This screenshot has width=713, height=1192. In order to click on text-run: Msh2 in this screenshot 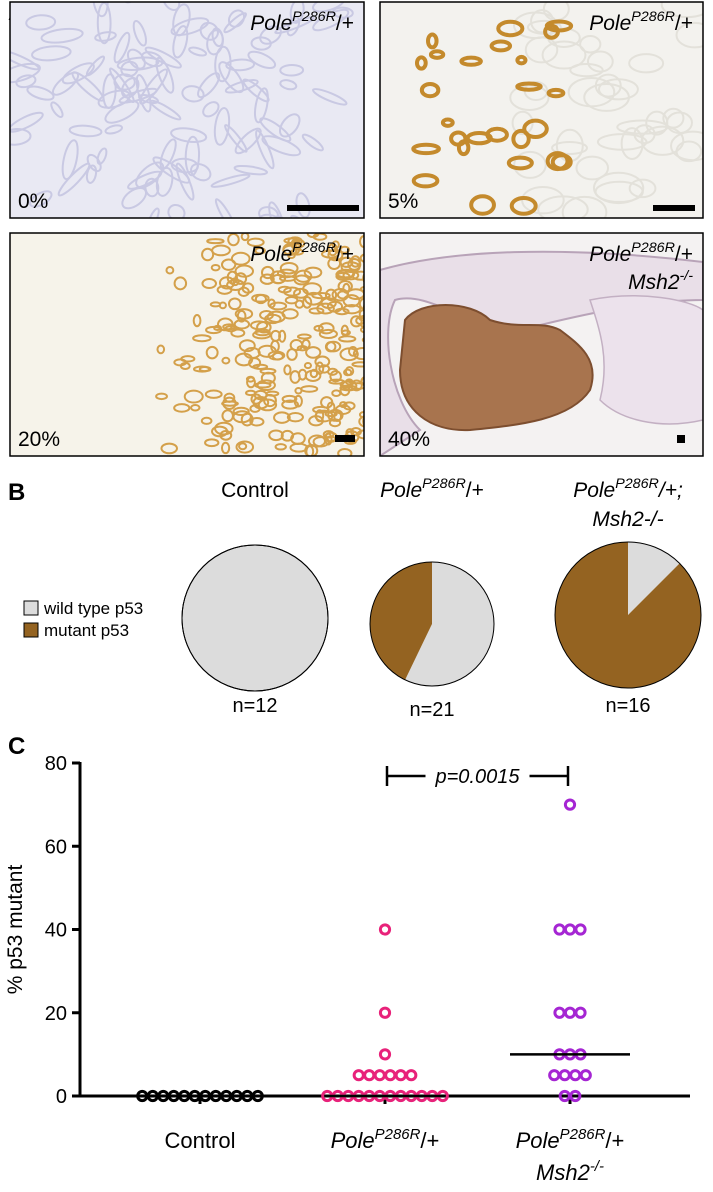, I will do `click(654, 282)`.